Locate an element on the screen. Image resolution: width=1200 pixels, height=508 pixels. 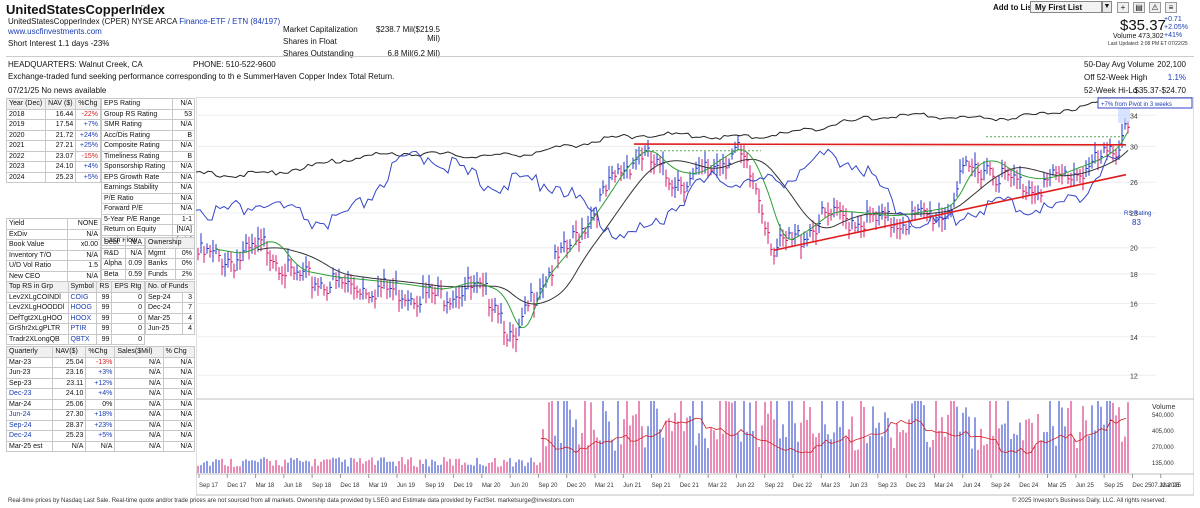
table-row: Lev2XLgHOODDl HOOG 99 0 is located at coordinates (75, 308).